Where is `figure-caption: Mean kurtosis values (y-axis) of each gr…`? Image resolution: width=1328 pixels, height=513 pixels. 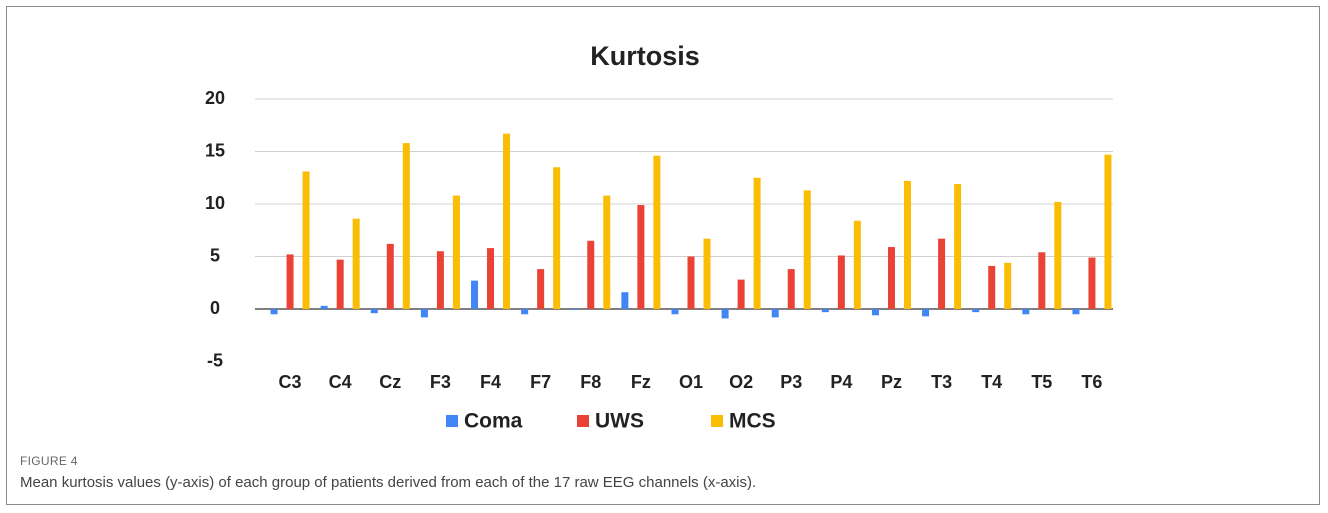
figure-caption: Mean kurtosis values (y-axis) of each gr… is located at coordinates (388, 482).